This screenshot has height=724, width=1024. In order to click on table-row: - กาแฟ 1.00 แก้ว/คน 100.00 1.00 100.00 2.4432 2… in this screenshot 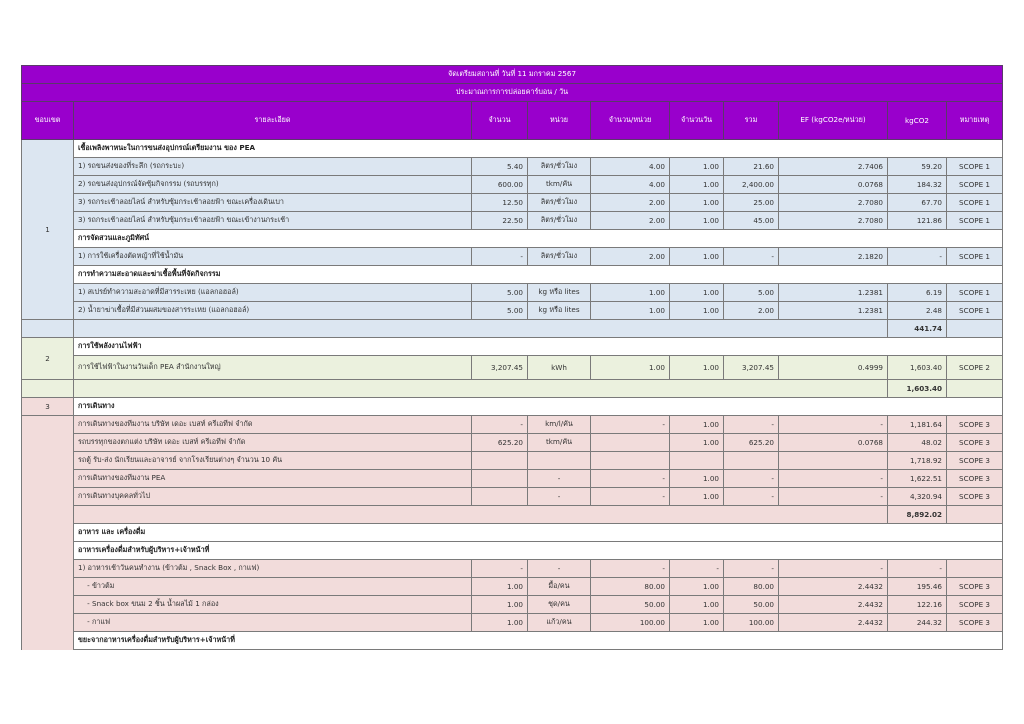, I will do `click(513, 622)`.